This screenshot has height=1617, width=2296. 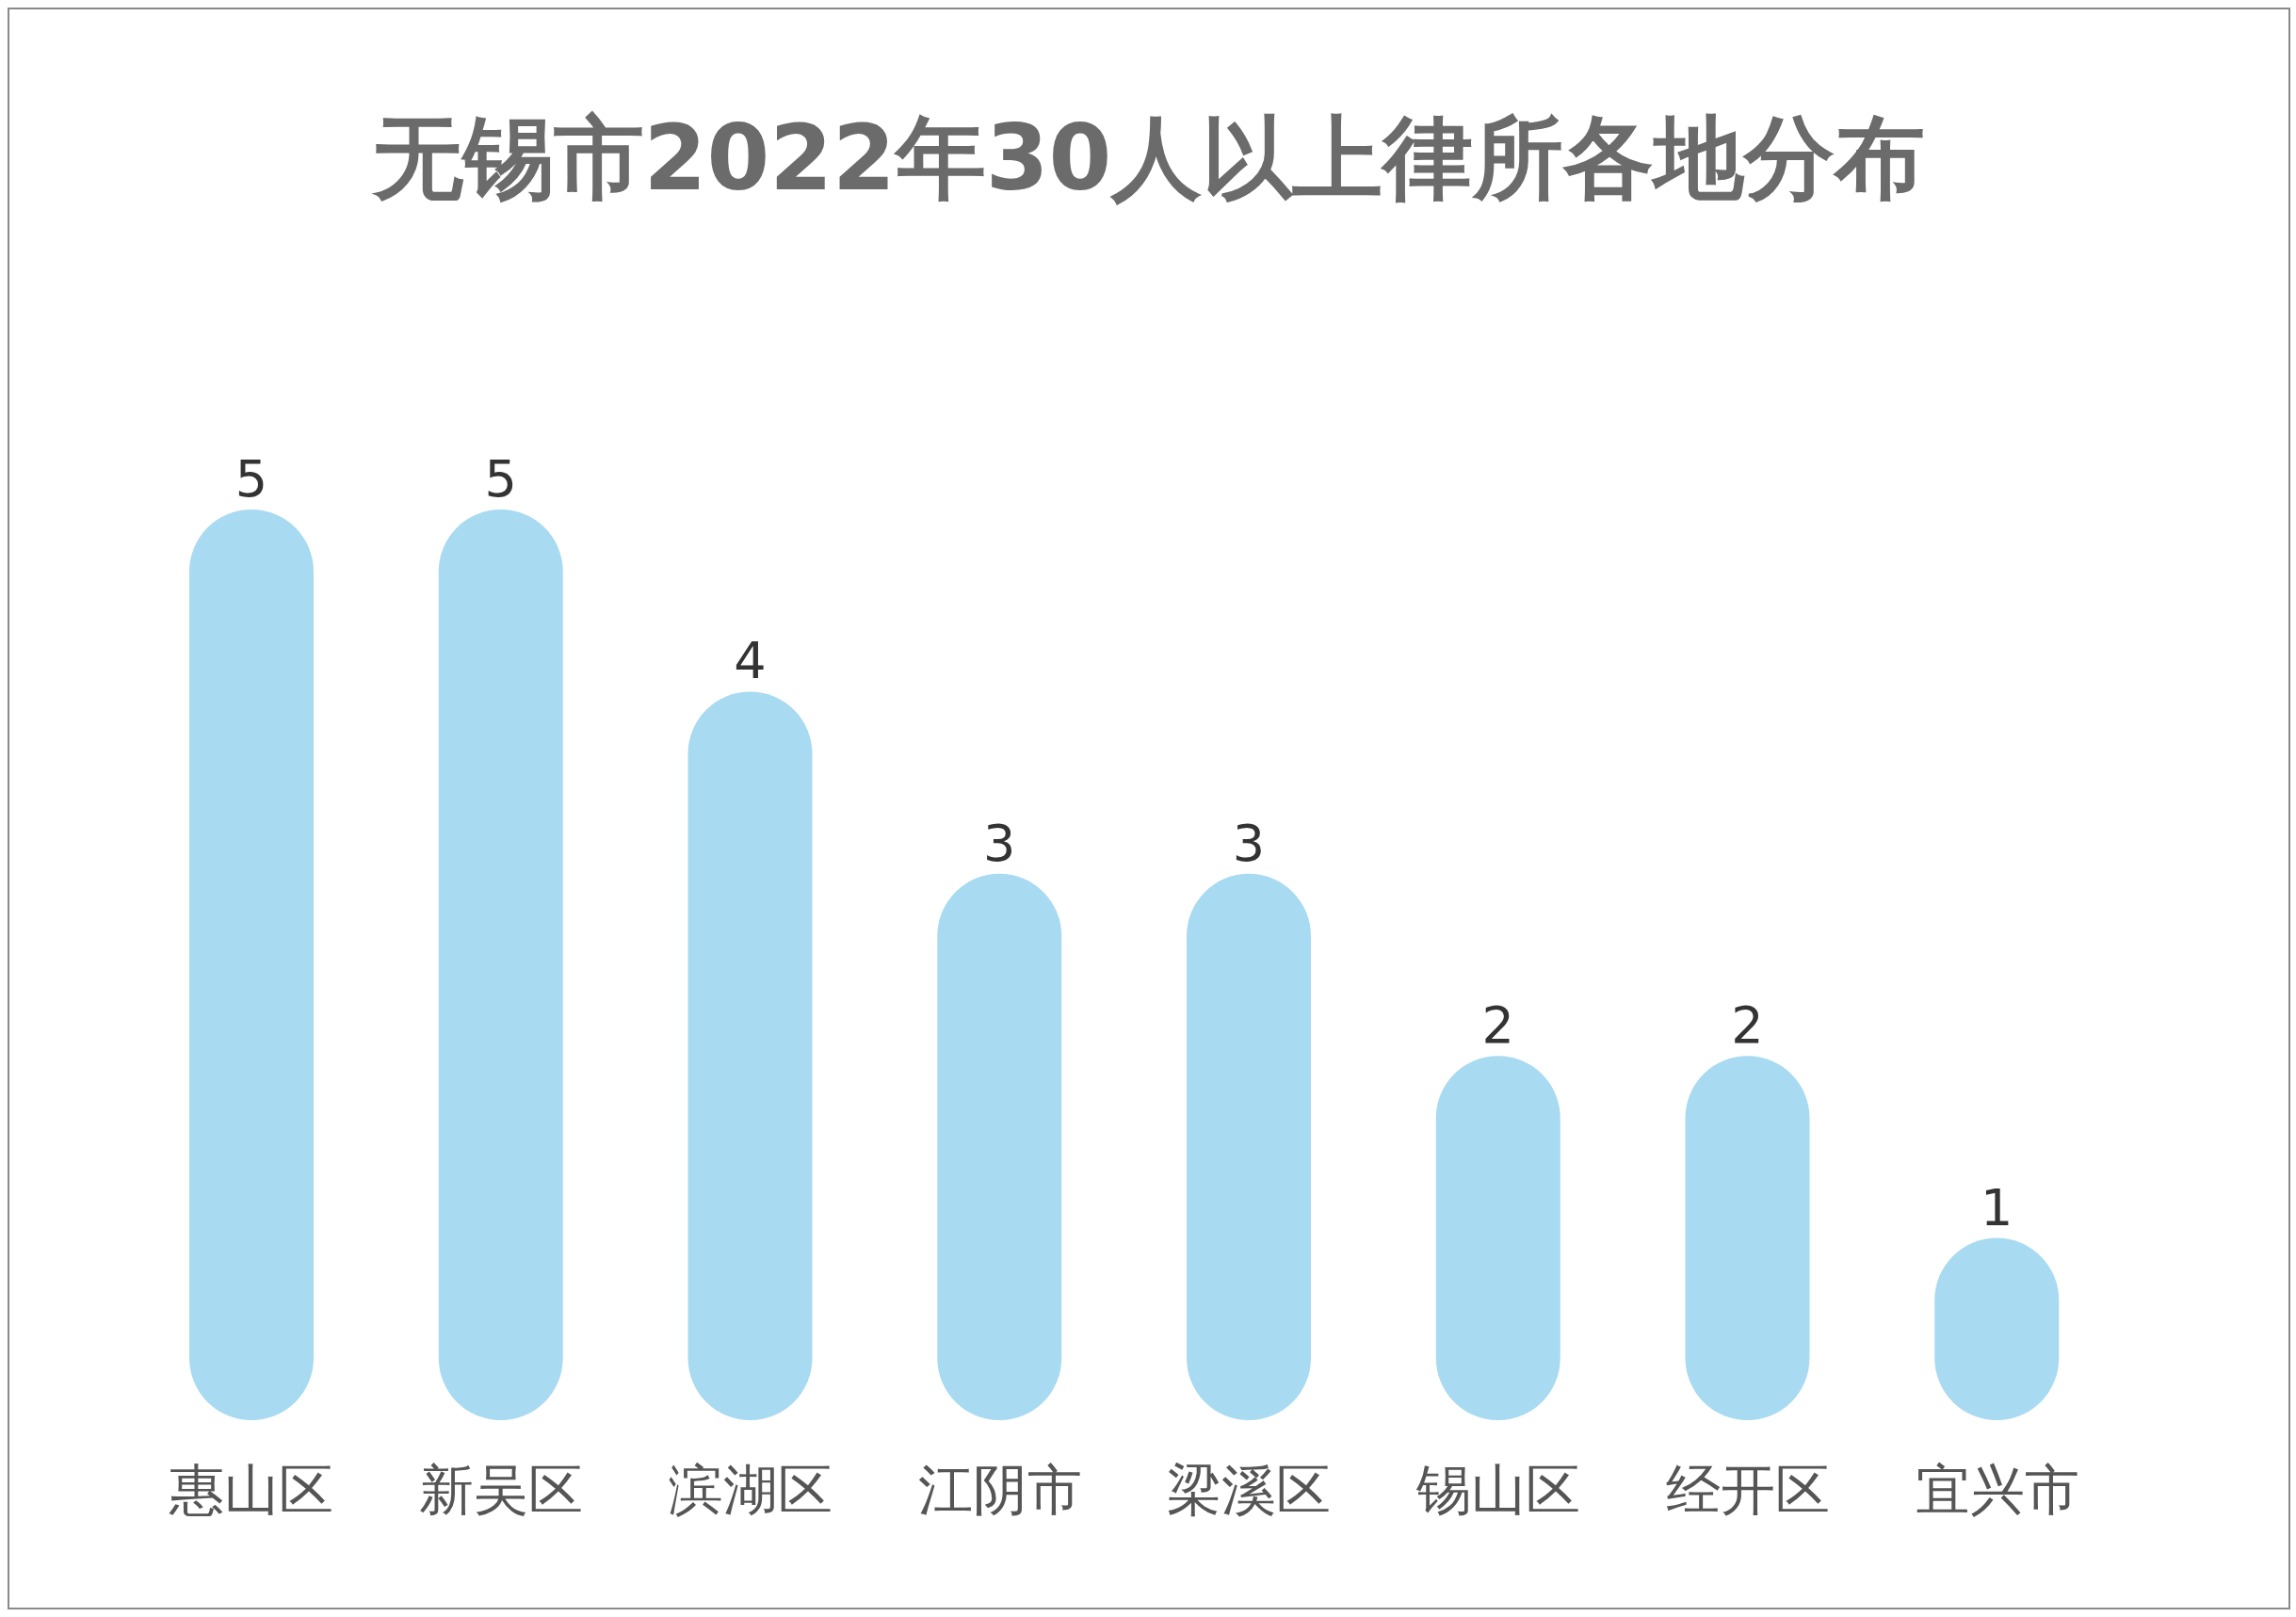 What do you see at coordinates (1149, 159) in the screenshot?
I see `chart-title: 无锡市2022年30人以上律所各地分布` at bounding box center [1149, 159].